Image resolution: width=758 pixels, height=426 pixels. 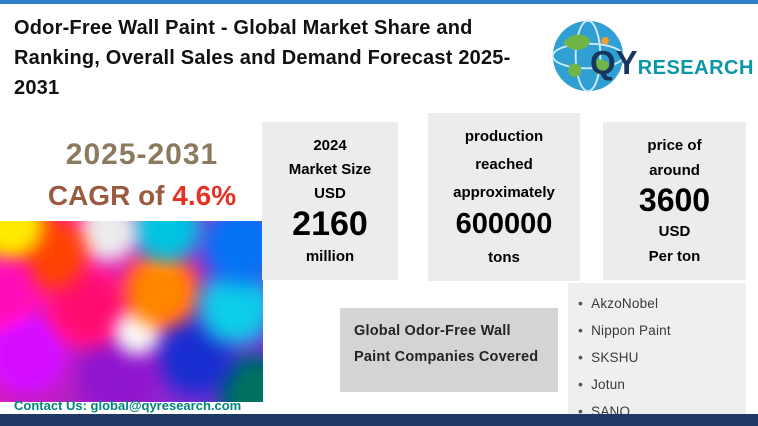 What do you see at coordinates (504, 165) in the screenshot?
I see `stat-line: reached` at bounding box center [504, 165].